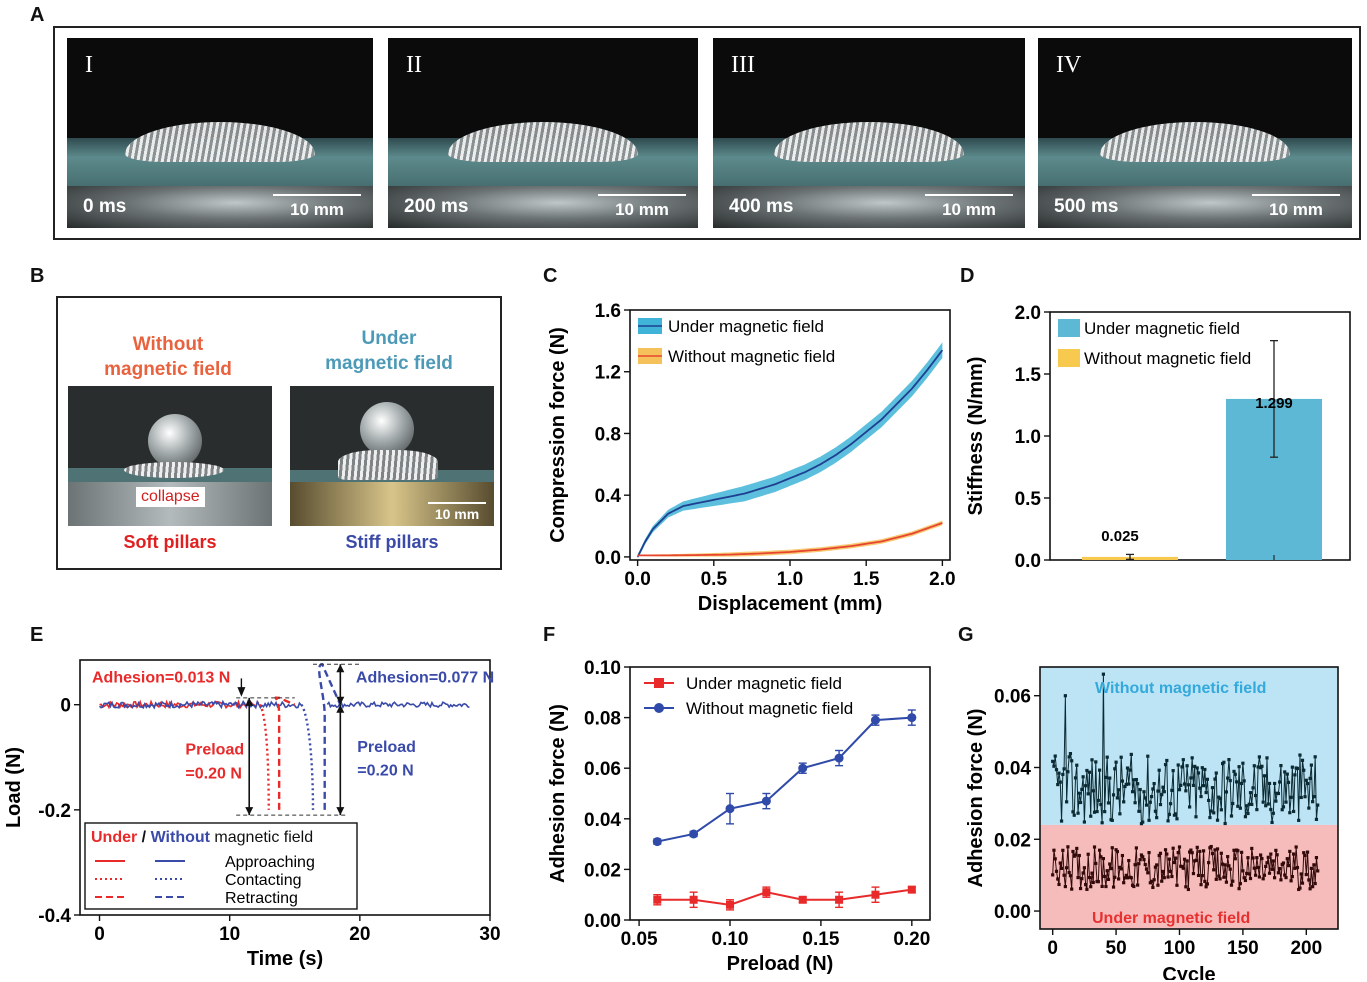  I want to click on preload-arrow-without-head, so click(340, 708).